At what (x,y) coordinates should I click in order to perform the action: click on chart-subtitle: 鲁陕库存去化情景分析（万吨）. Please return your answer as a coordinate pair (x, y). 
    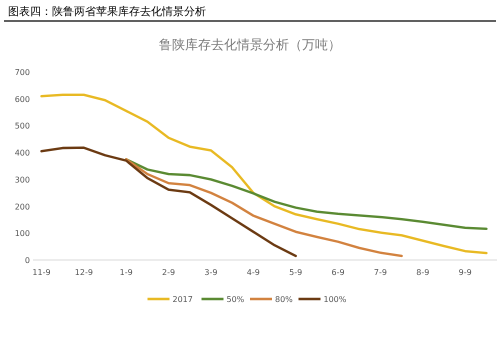
    Looking at the image, I should click on (250, 45).